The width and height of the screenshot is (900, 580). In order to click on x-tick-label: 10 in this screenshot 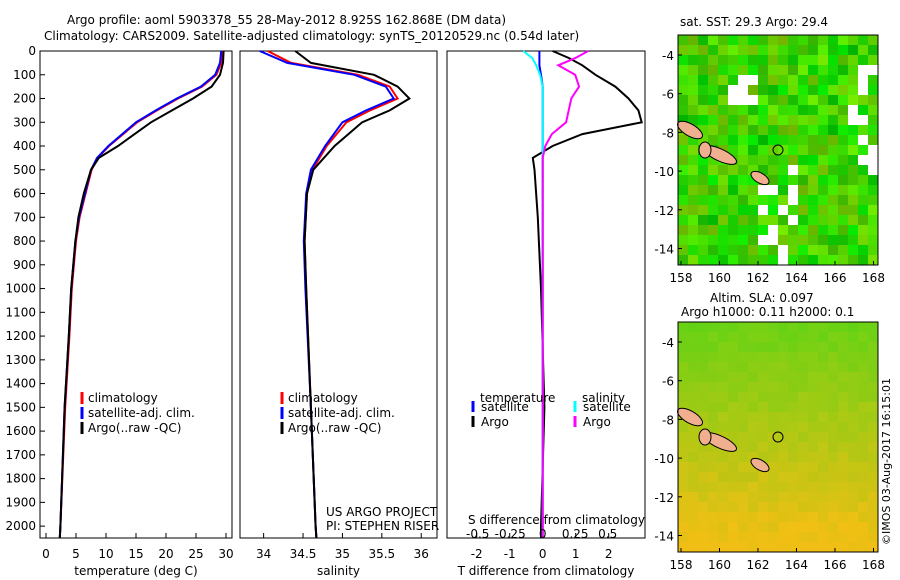, I will do `click(105, 554)`.